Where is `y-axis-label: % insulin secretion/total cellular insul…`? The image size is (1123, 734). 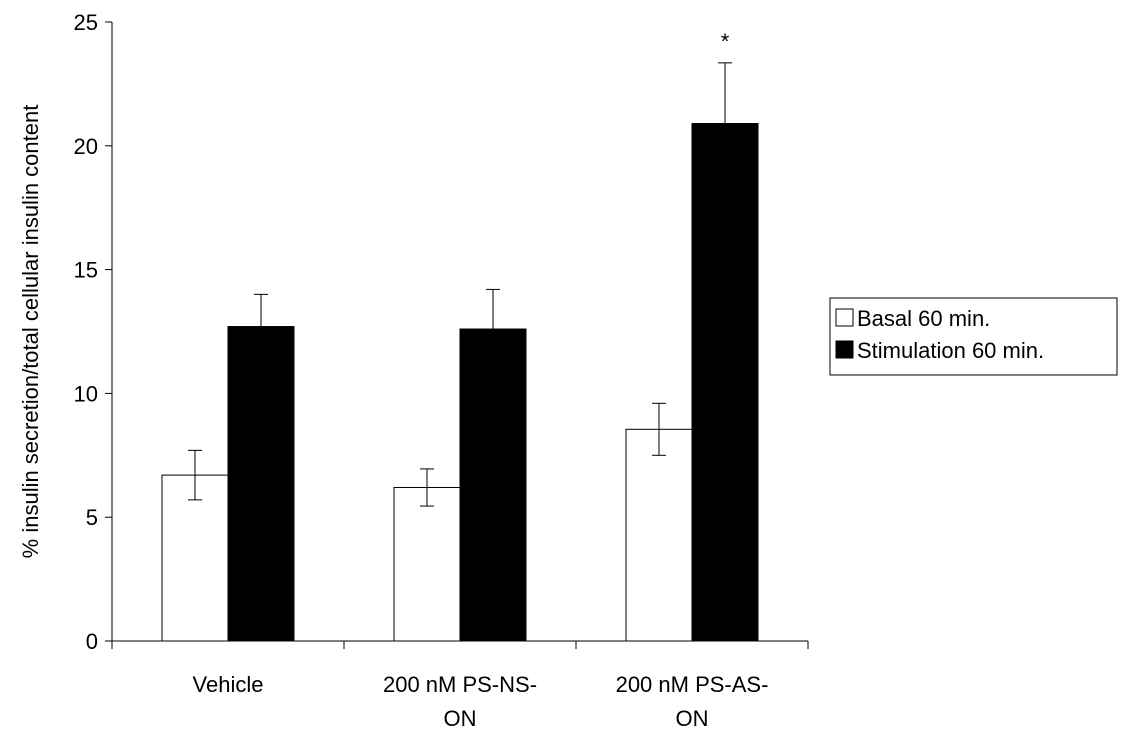 y-axis-label: % insulin secretion/total cellular insul… is located at coordinates (30, 332).